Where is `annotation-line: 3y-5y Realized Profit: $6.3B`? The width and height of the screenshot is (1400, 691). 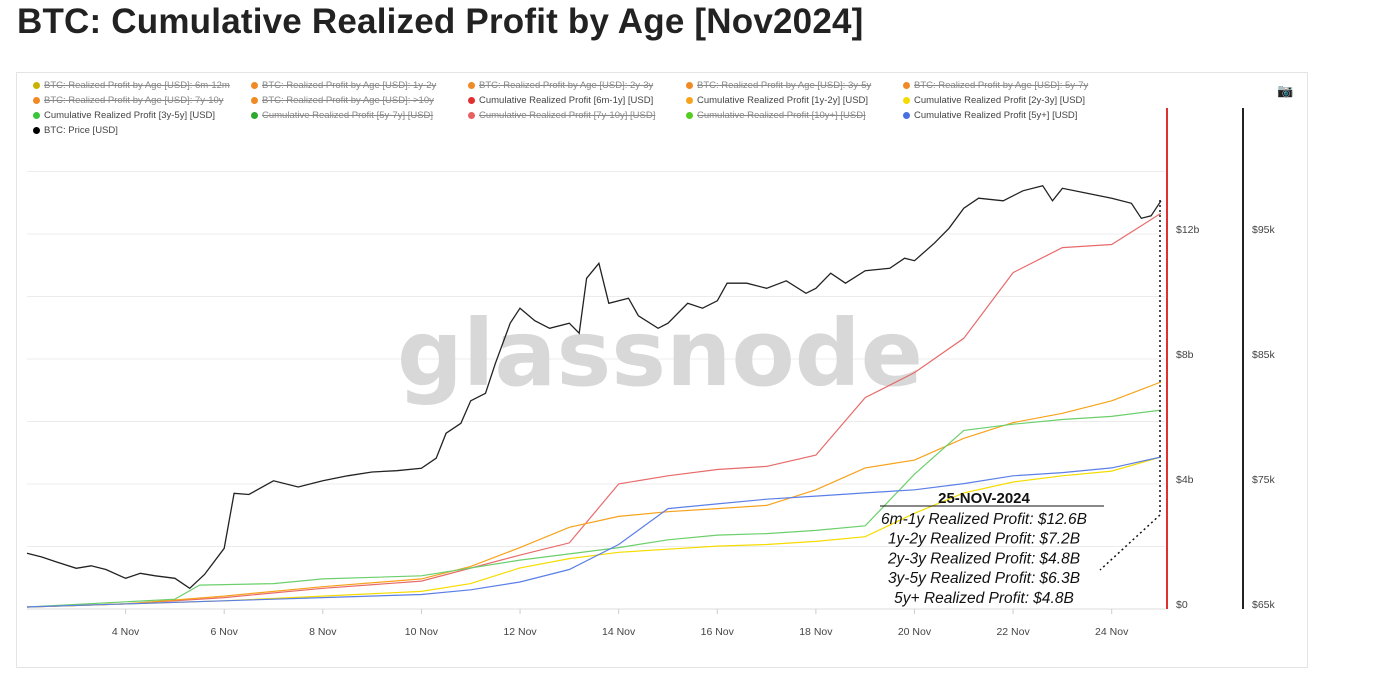
annotation-line: 3y-5y Realized Profit: $6.3B is located at coordinates (984, 578).